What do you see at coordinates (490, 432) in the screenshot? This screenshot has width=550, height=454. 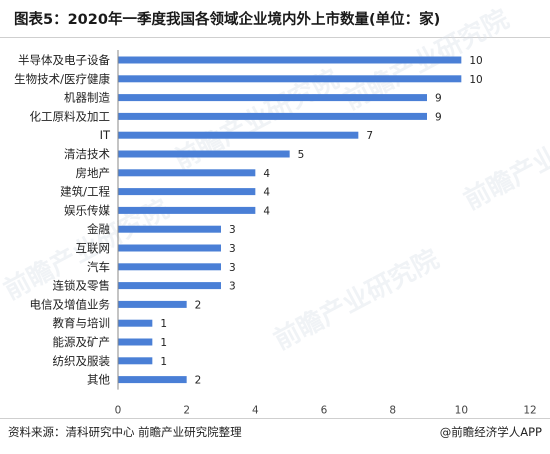 I see `credit-note: @前瞻经济学人APP` at bounding box center [490, 432].